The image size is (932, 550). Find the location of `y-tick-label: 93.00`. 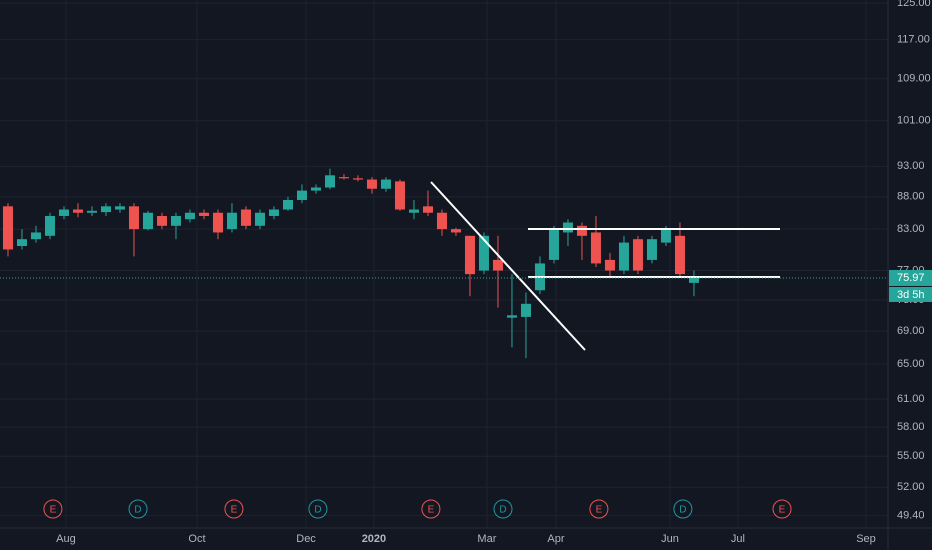

y-tick-label: 93.00 is located at coordinates (911, 166).